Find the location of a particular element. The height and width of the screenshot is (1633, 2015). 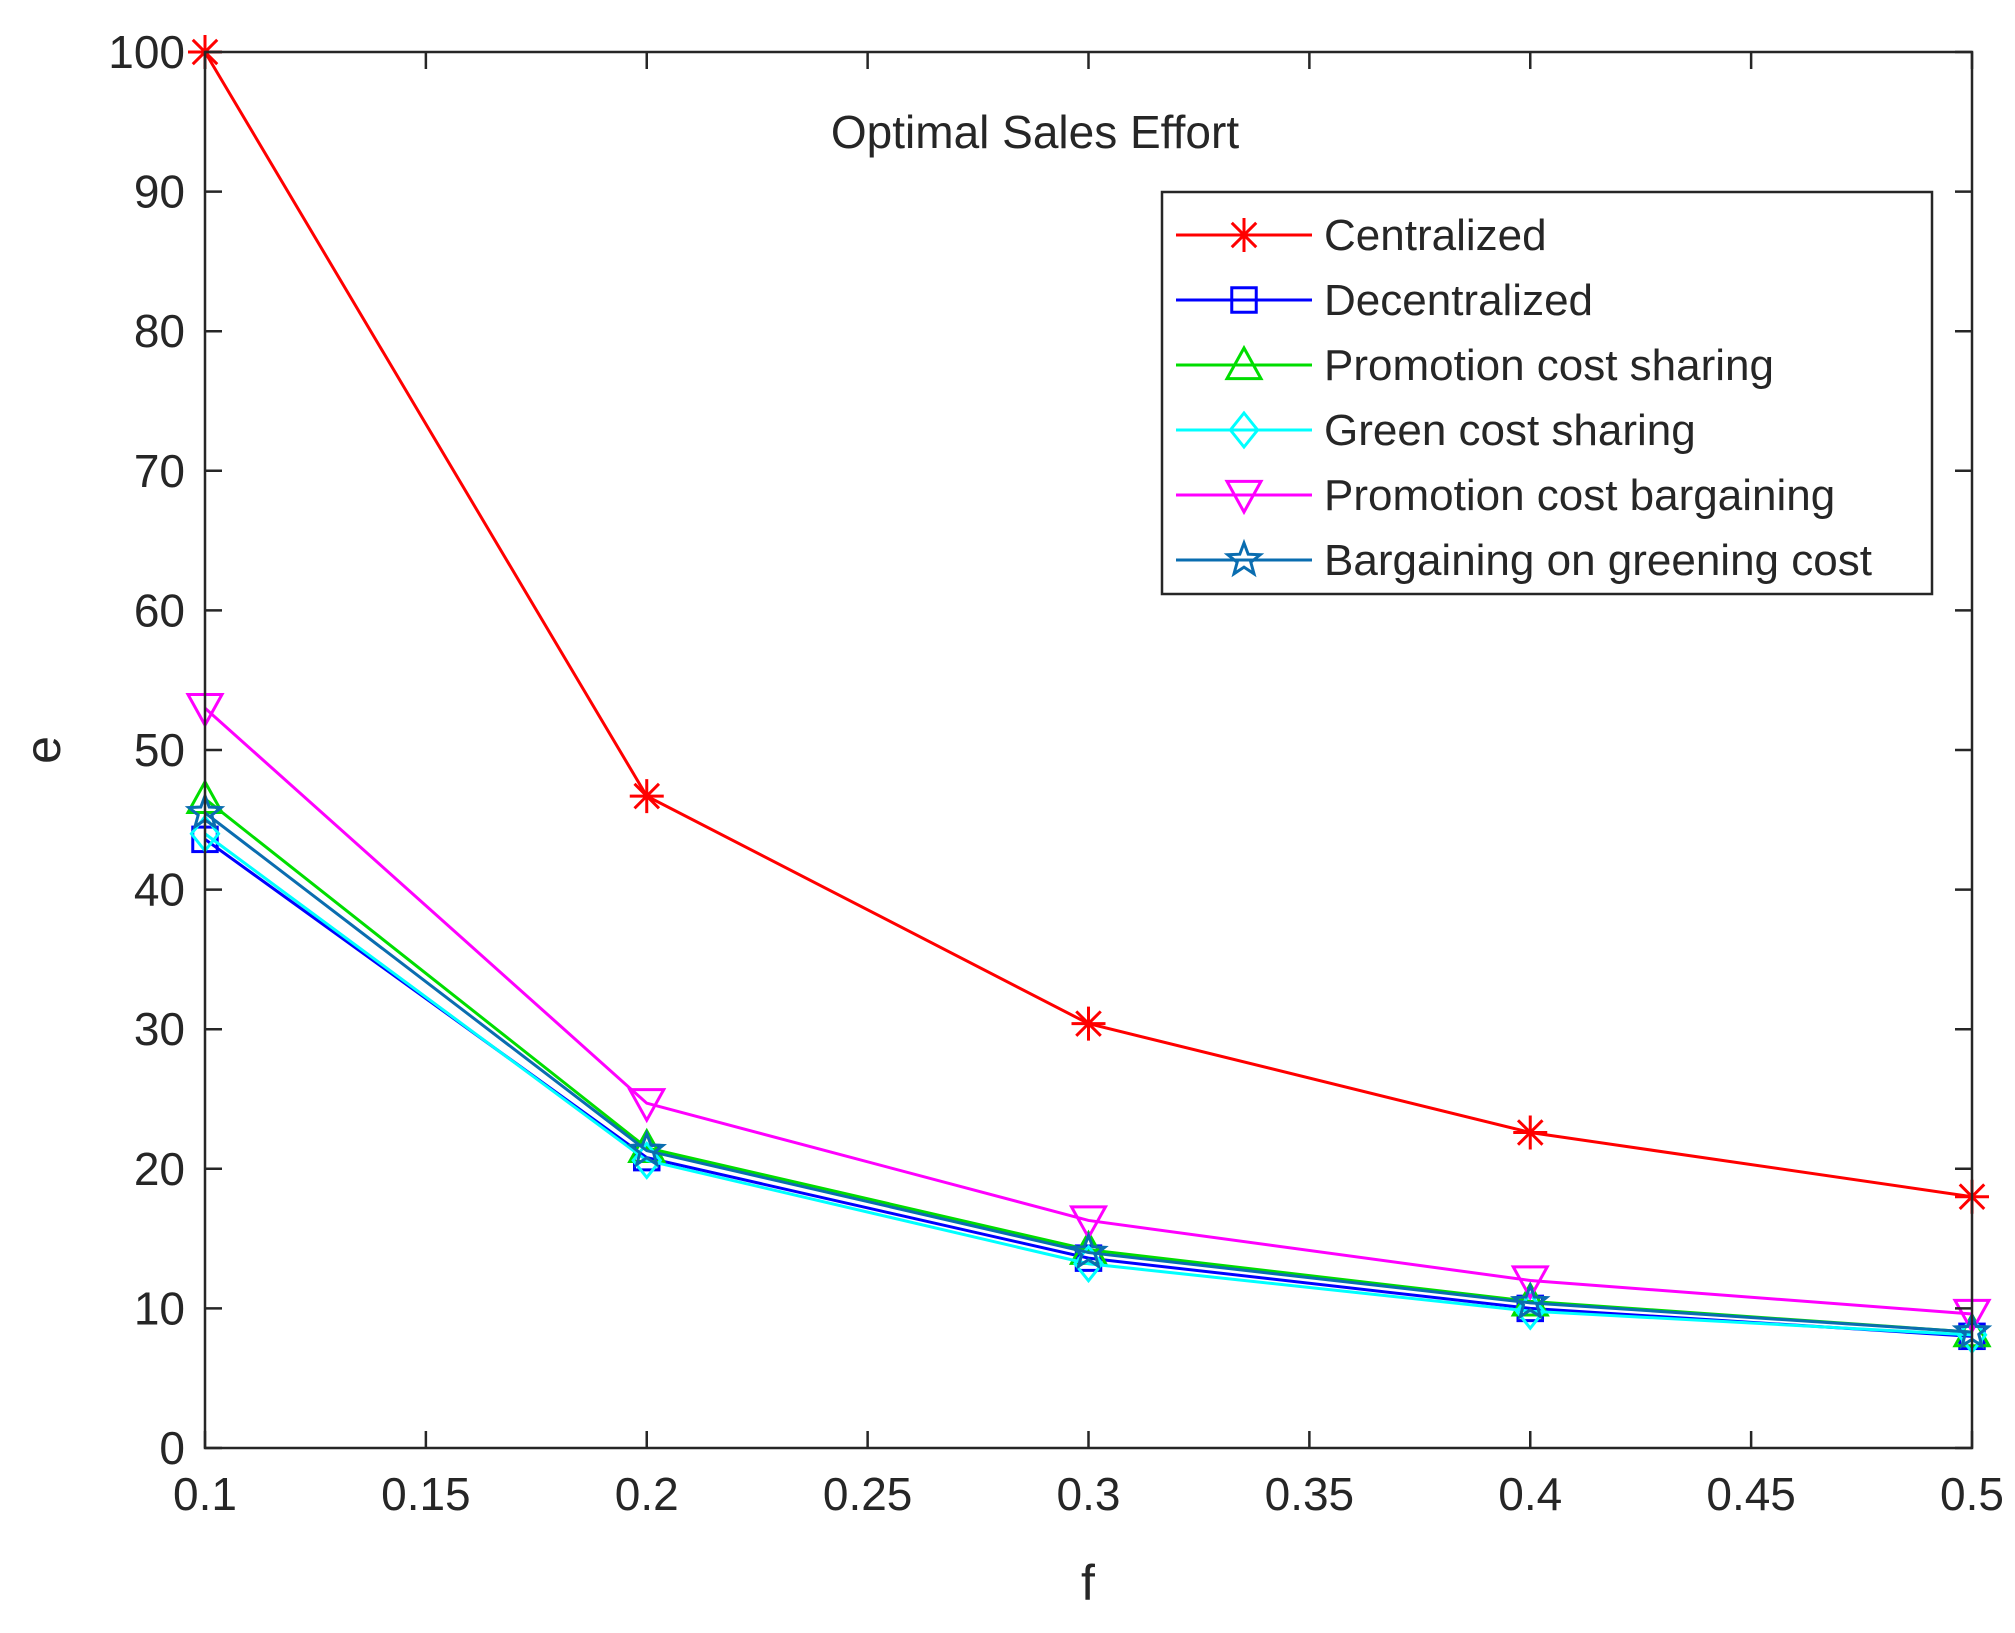

legend-label: Green cost sharing is located at coordinates (1510, 430).